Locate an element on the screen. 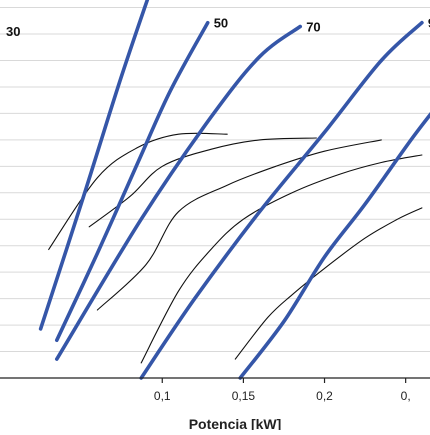 This screenshot has height=435, width=430. series-labels-layer: 30 50 70 90 is located at coordinates (218, 27).